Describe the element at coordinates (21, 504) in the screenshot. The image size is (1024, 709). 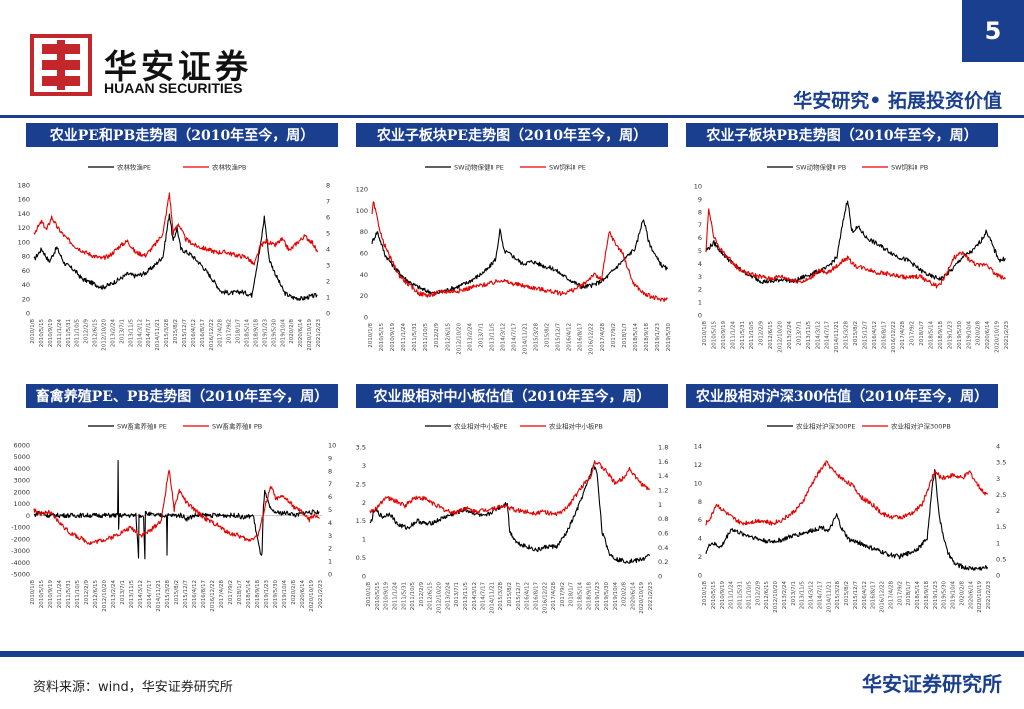
I see `y-left-tick-label: 1000` at that location.